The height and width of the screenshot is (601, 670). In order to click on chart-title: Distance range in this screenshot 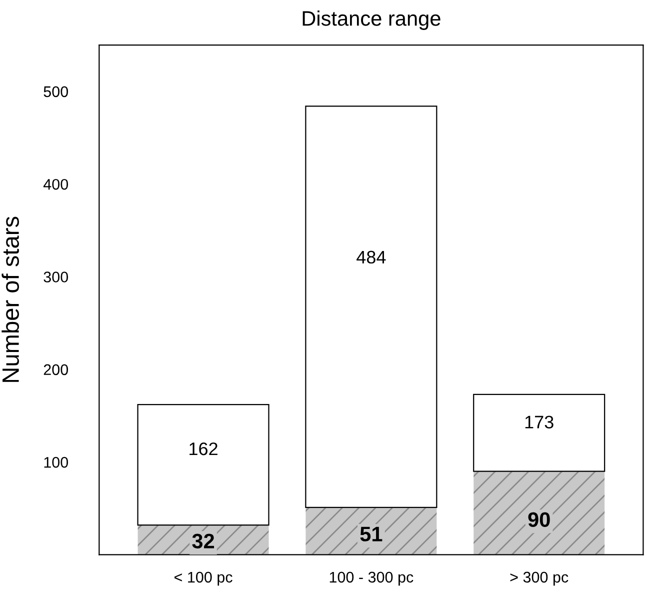, I will do `click(371, 20)`.